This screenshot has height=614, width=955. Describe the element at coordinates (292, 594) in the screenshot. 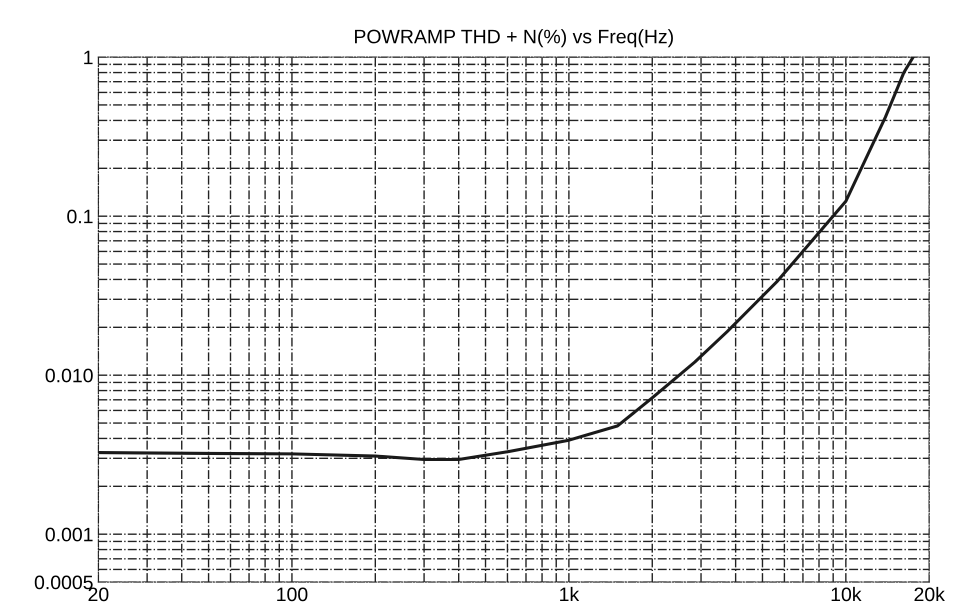

I see `x-tick-label: 100` at that location.